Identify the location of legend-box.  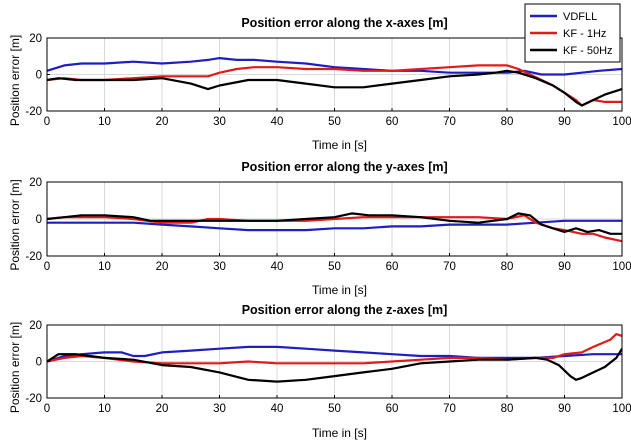
(572, 33).